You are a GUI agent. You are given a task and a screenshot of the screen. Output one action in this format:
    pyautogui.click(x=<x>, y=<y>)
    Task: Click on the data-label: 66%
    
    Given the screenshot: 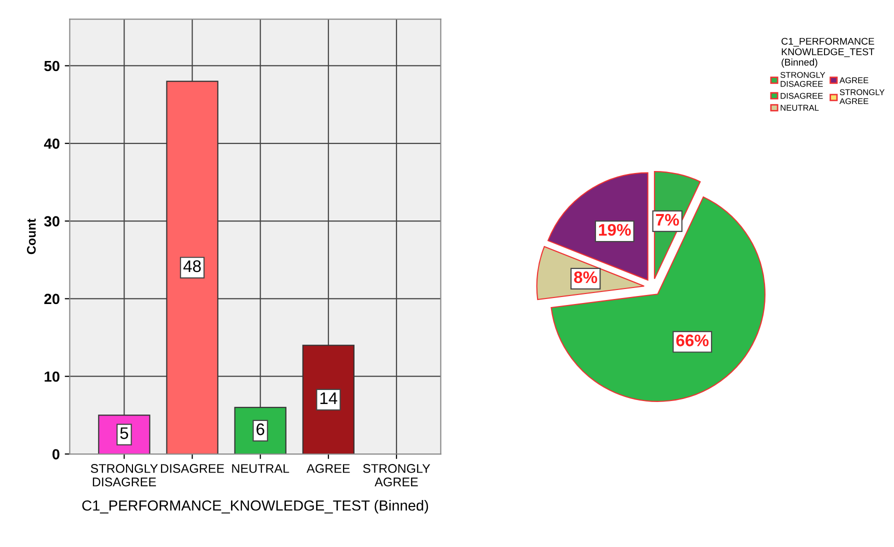 What is the action you would take?
    pyautogui.click(x=692, y=340)
    